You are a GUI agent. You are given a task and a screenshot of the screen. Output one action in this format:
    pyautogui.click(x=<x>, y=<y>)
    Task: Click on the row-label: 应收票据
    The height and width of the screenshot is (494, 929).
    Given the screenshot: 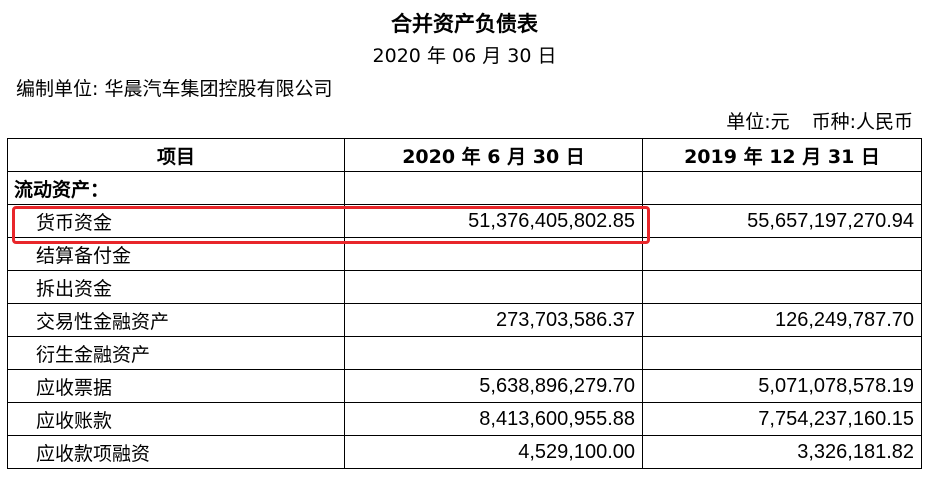 What is the action you would take?
    pyautogui.click(x=176, y=386)
    